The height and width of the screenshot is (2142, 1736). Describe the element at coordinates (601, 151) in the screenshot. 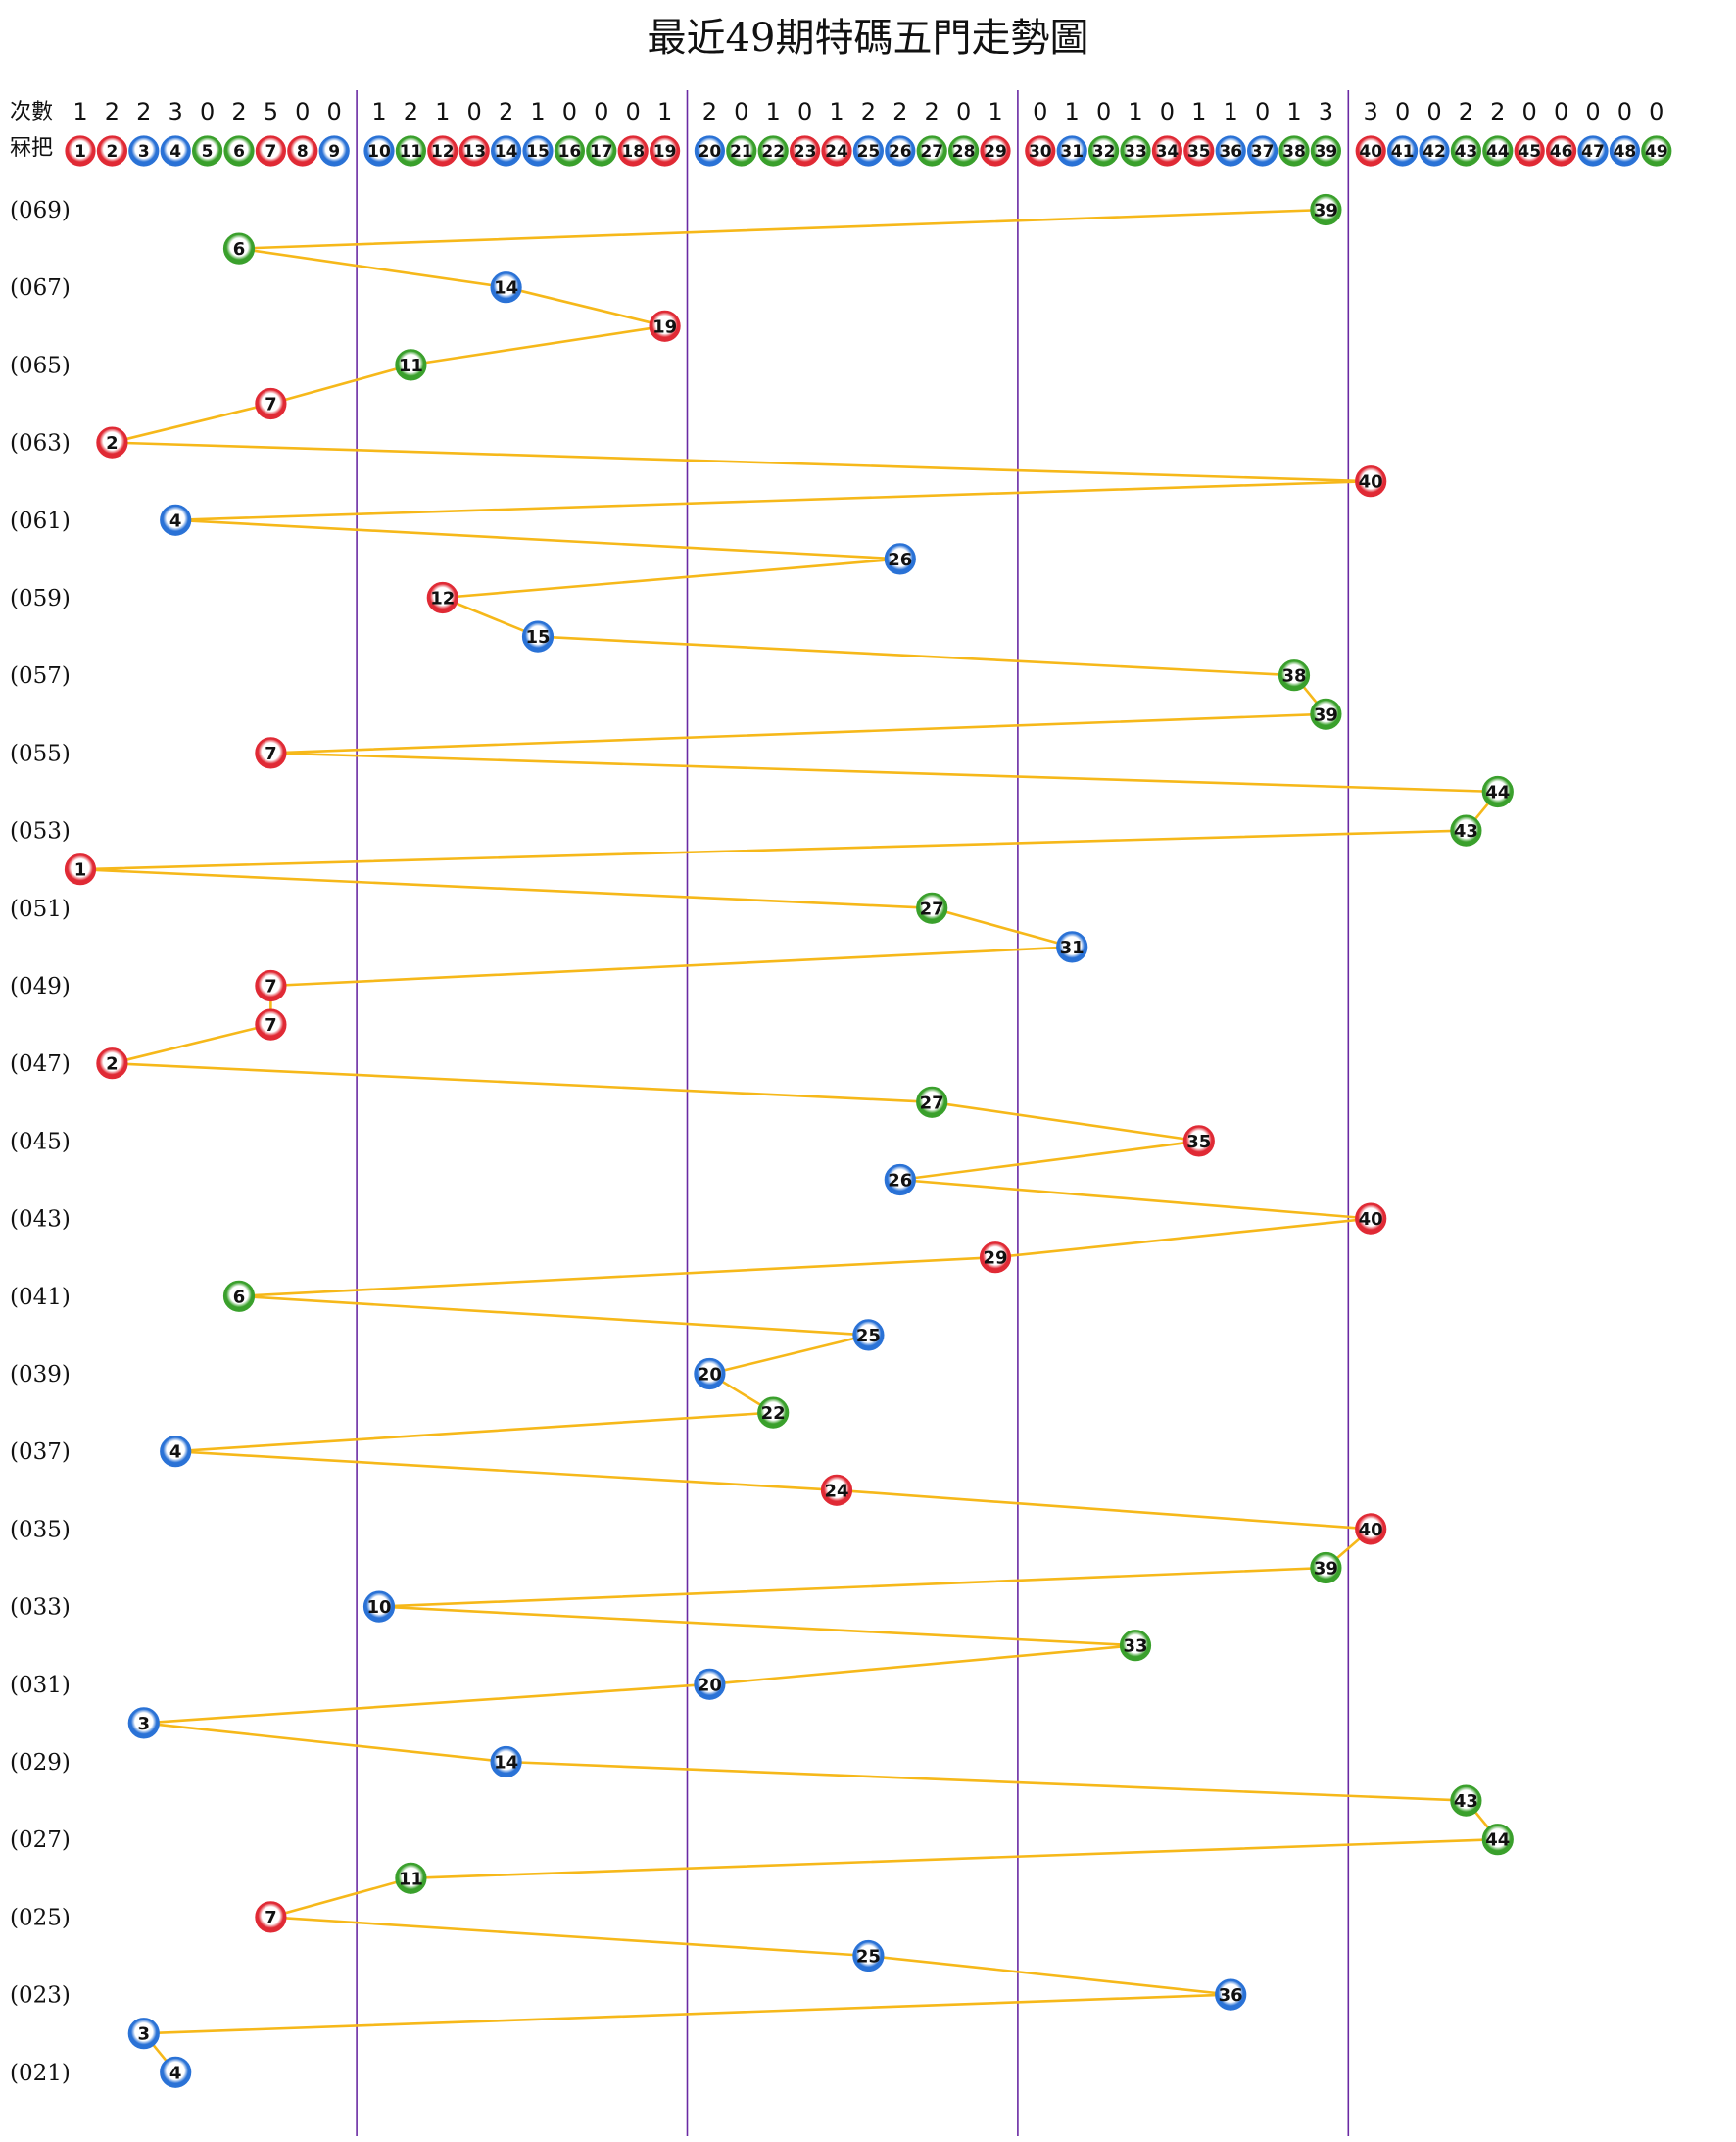

I see `header-ball: 17` at that location.